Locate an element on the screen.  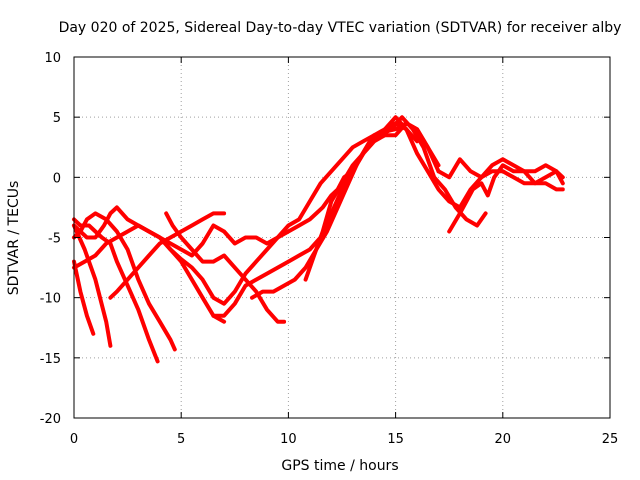
y-tick-label: -20 is located at coordinates (50, 419).